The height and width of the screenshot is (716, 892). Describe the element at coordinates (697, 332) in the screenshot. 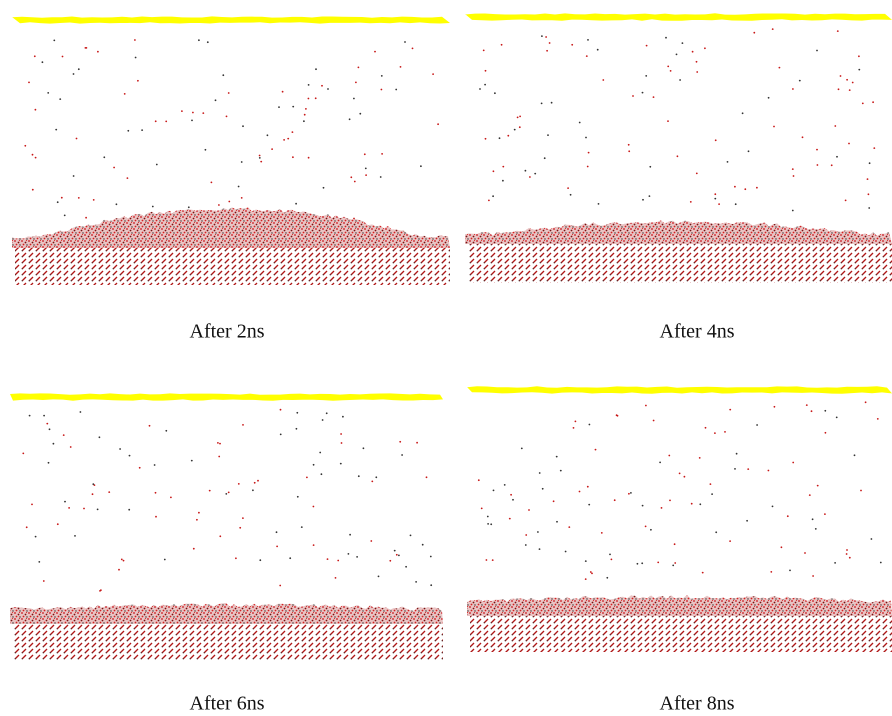

I see `caption: After 4ns` at that location.